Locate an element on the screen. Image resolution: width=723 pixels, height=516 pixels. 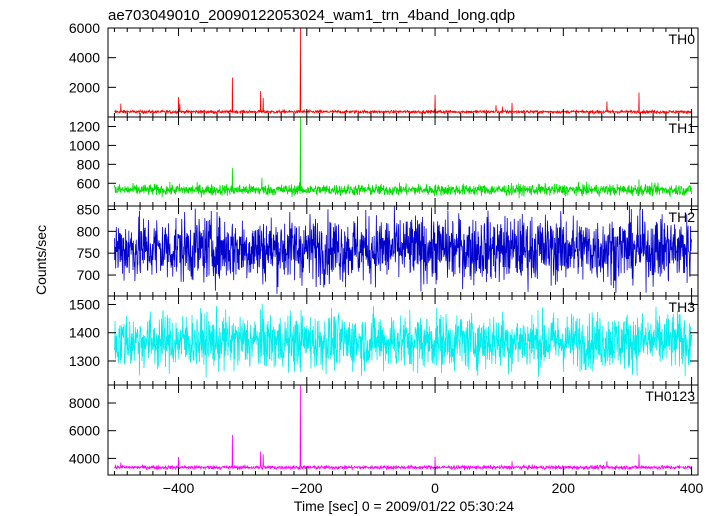
y-axis-label: Counts/sec is located at coordinates (41, 260).